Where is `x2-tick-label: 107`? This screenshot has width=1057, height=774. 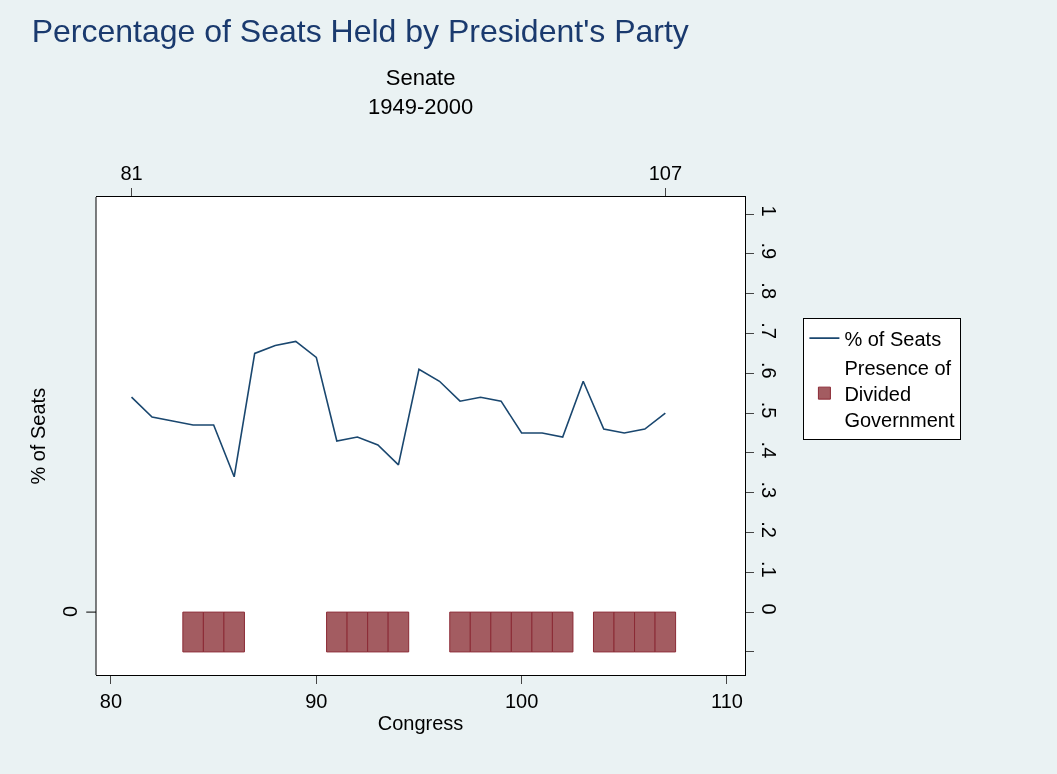 x2-tick-label: 107 is located at coordinates (665, 173).